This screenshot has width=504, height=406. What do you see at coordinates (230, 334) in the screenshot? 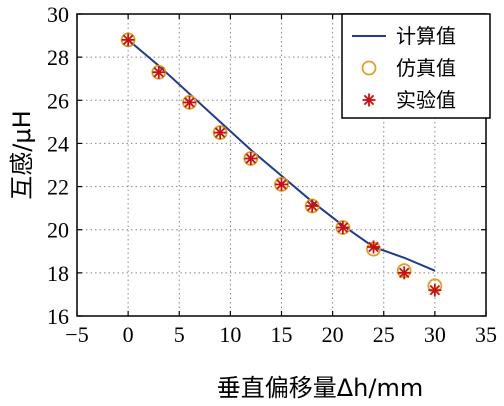
I see `x-tick-label-3: 10` at bounding box center [230, 334].